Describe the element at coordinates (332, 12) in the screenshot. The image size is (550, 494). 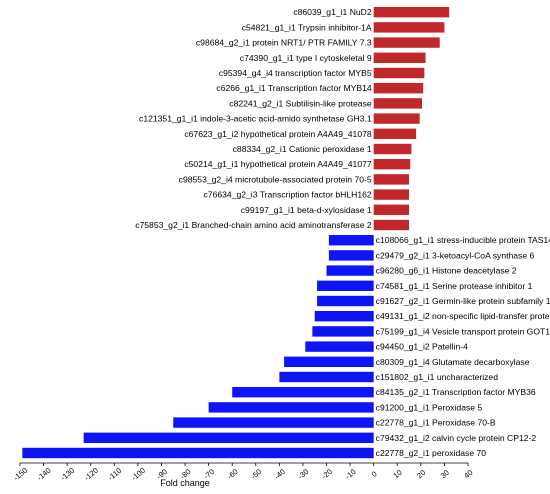
I see `category-label-1: c86039_g1_i1 NuD2` at that location.